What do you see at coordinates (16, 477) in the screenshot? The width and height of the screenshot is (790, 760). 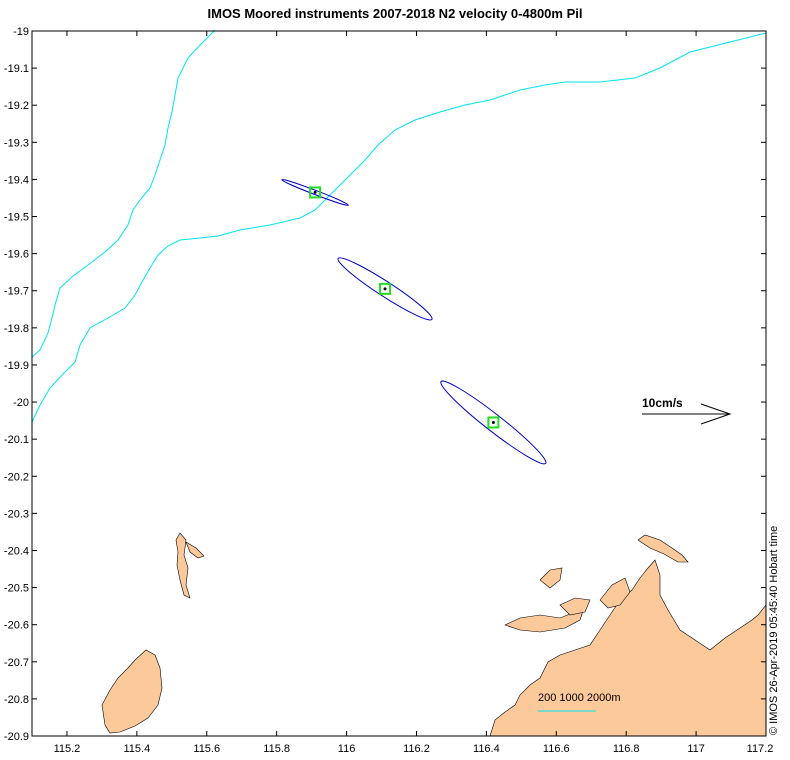 I see `y-tick-label: -20.2` at bounding box center [16, 477].